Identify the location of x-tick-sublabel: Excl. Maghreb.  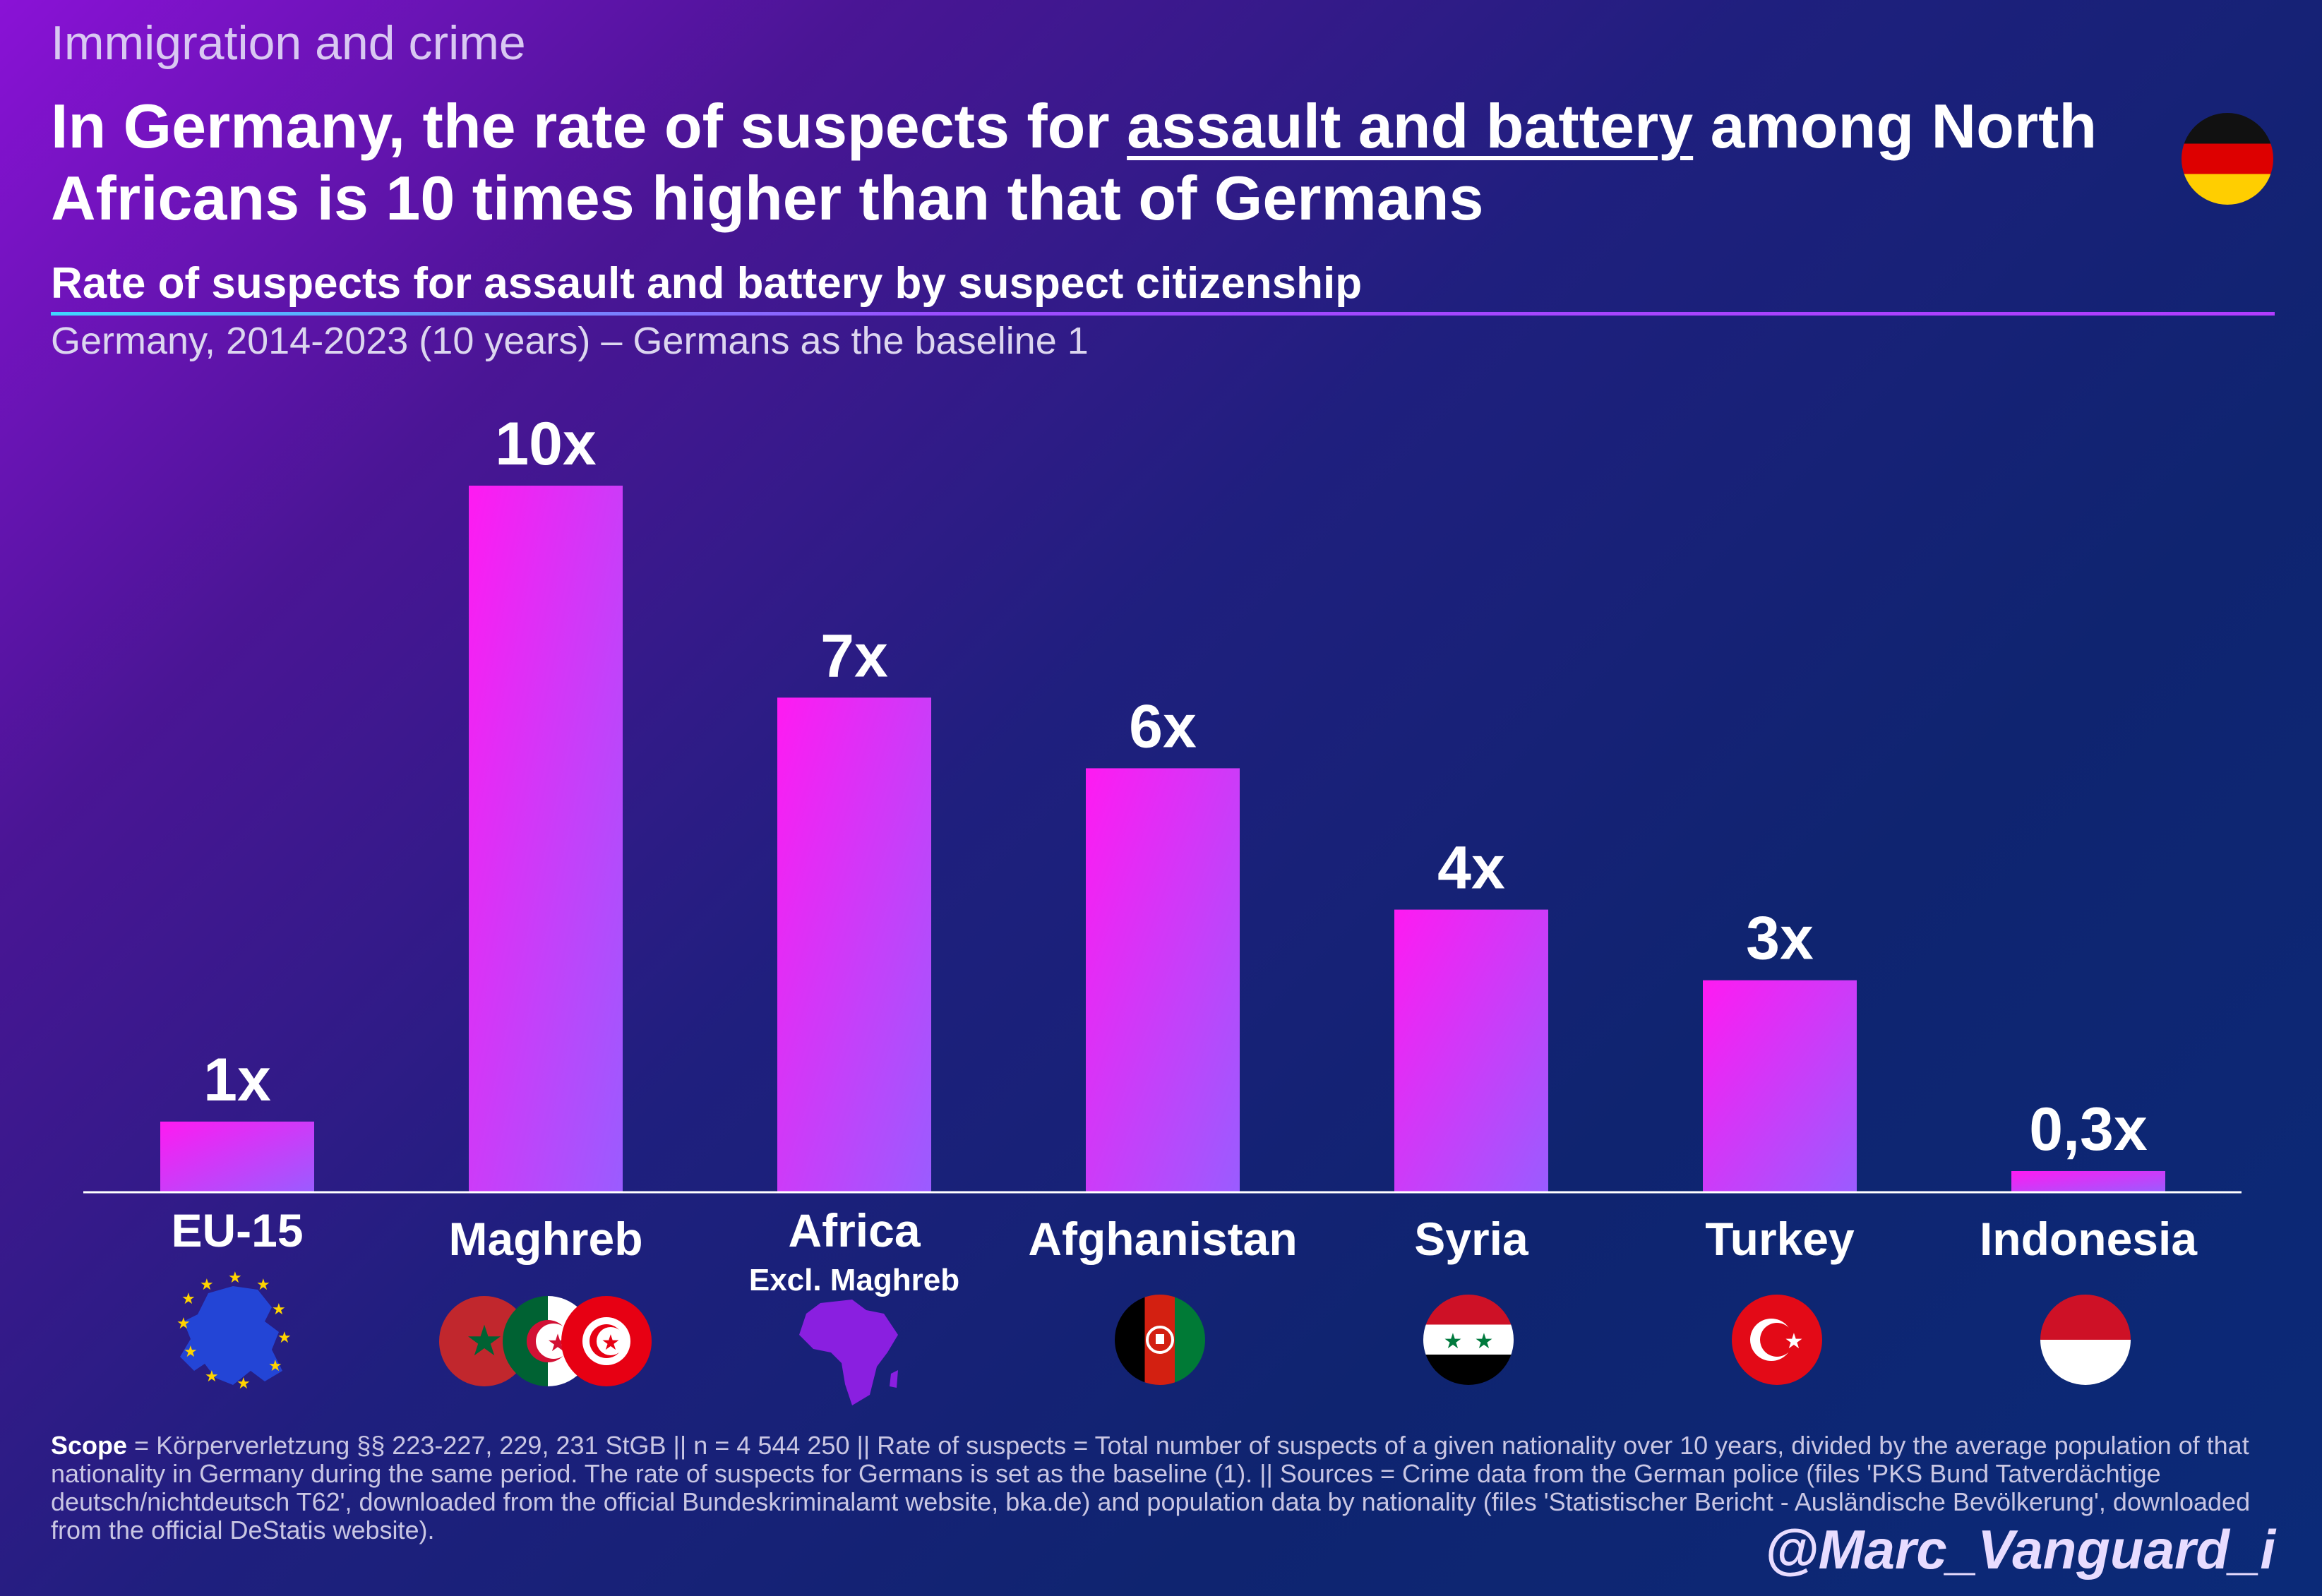
(854, 1280).